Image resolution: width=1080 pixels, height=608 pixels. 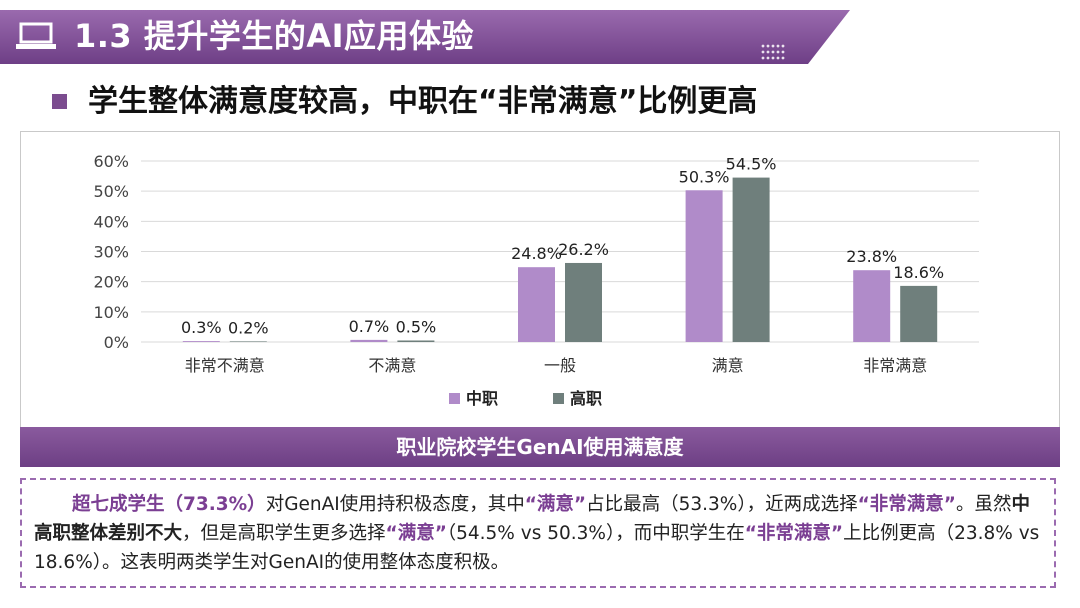 I want to click on legend-label: 高职, so click(x=586, y=398).